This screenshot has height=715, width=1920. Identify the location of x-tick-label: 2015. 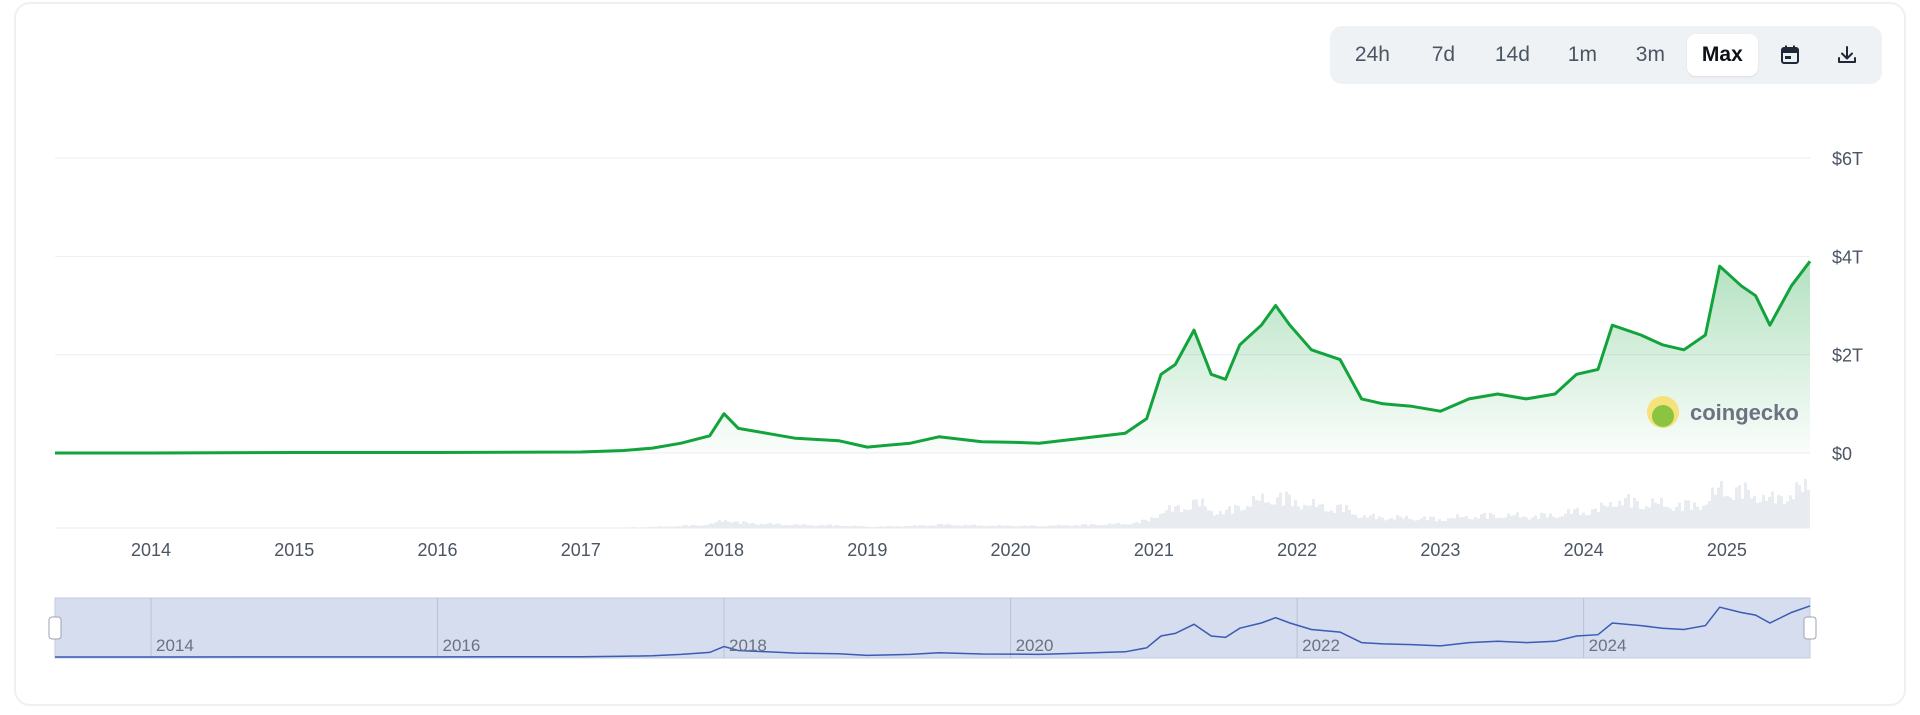
(294, 550).